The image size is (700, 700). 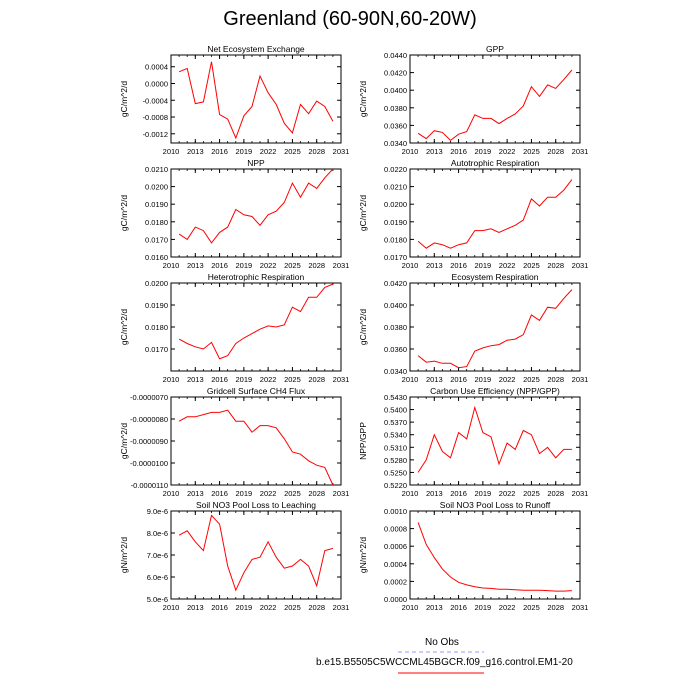 What do you see at coordinates (256, 505) in the screenshot?
I see `chart-title: Soil NO3 Pool Loss to Leaching` at bounding box center [256, 505].